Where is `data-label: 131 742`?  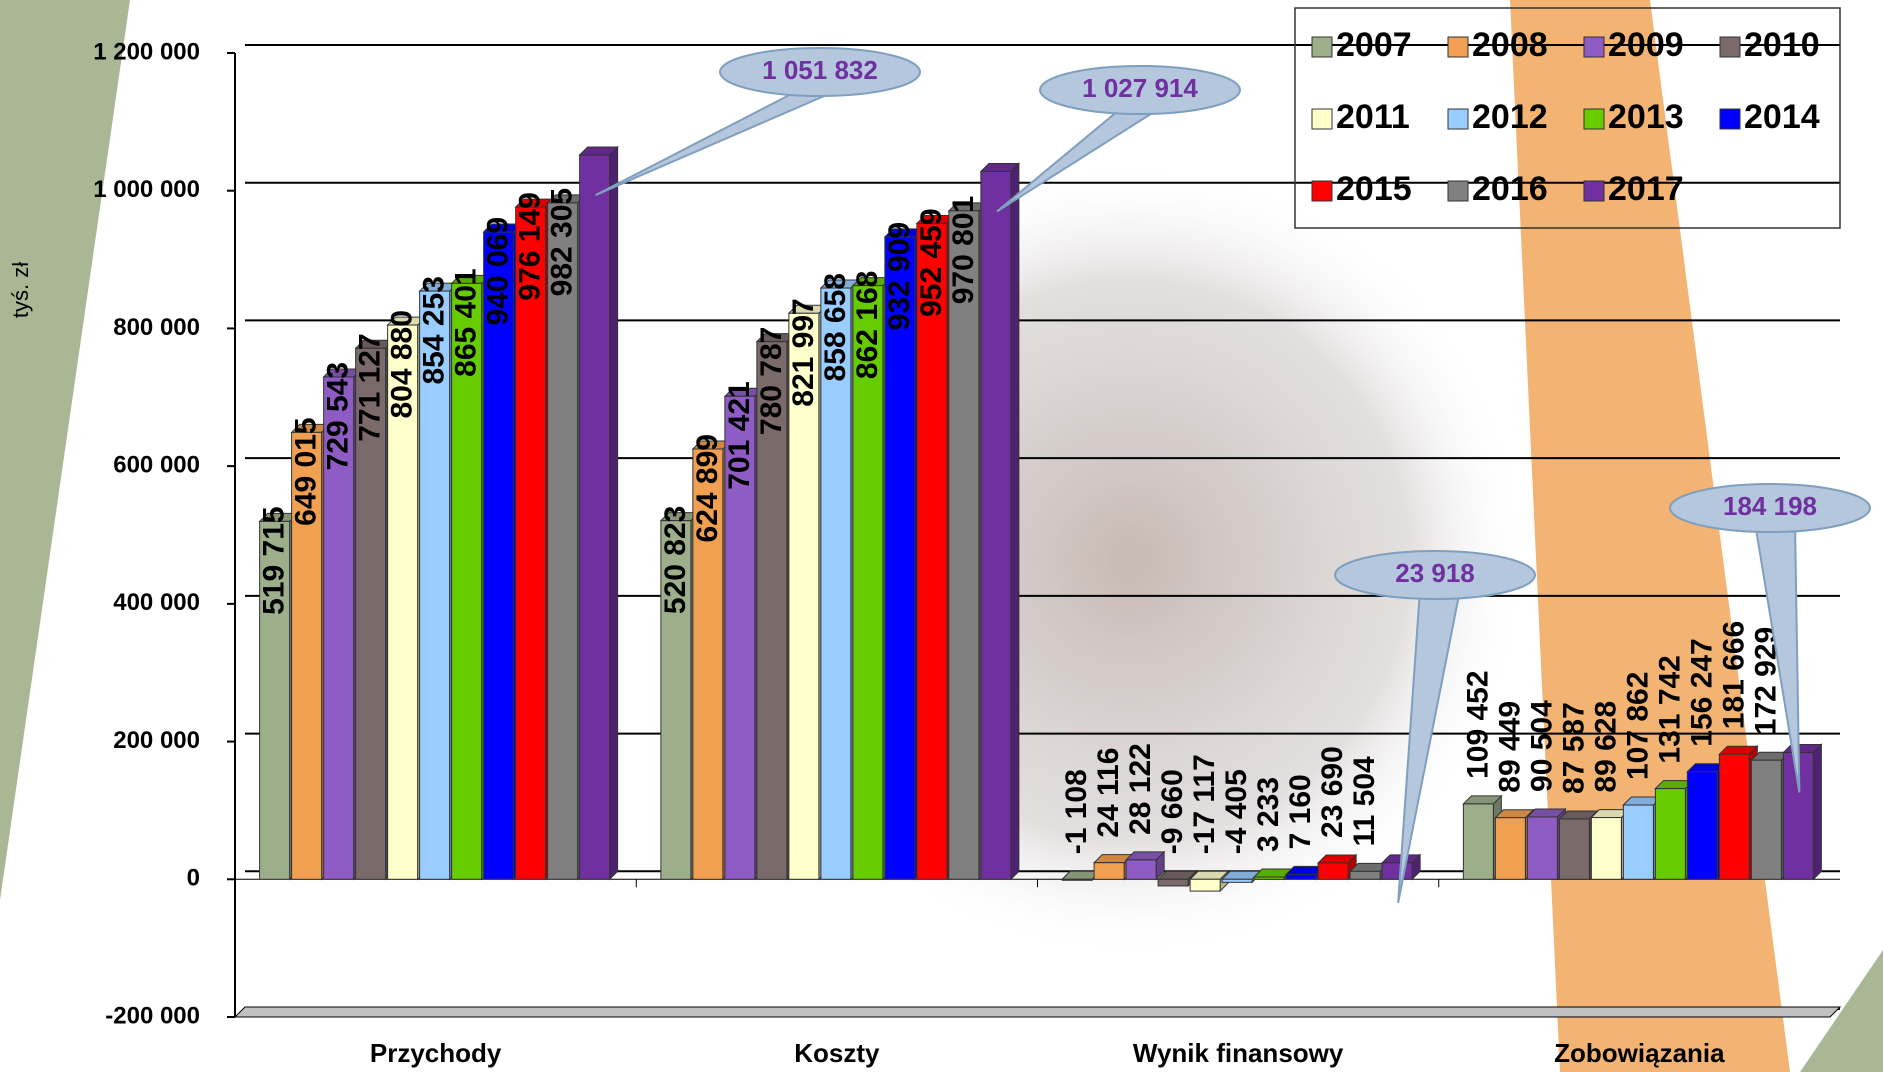
data-label: 131 742 is located at coordinates (1669, 709).